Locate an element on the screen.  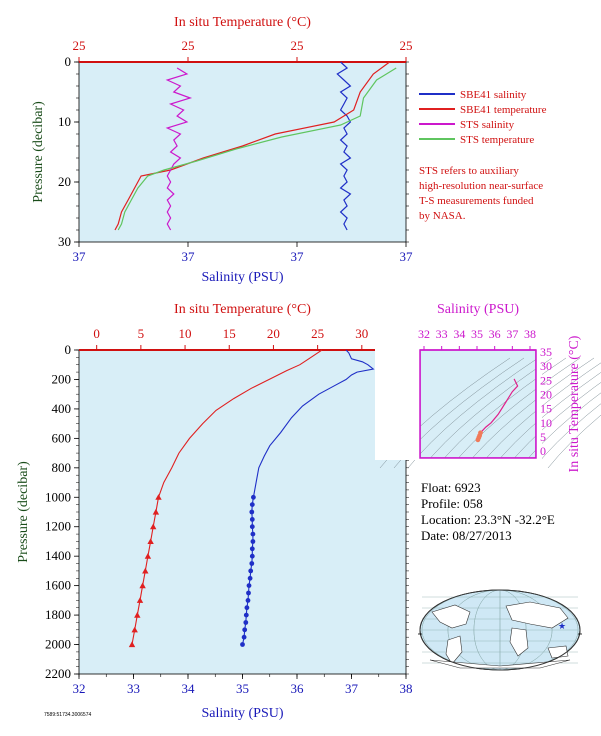
world-map: ★ is located at coordinates (500, 630).